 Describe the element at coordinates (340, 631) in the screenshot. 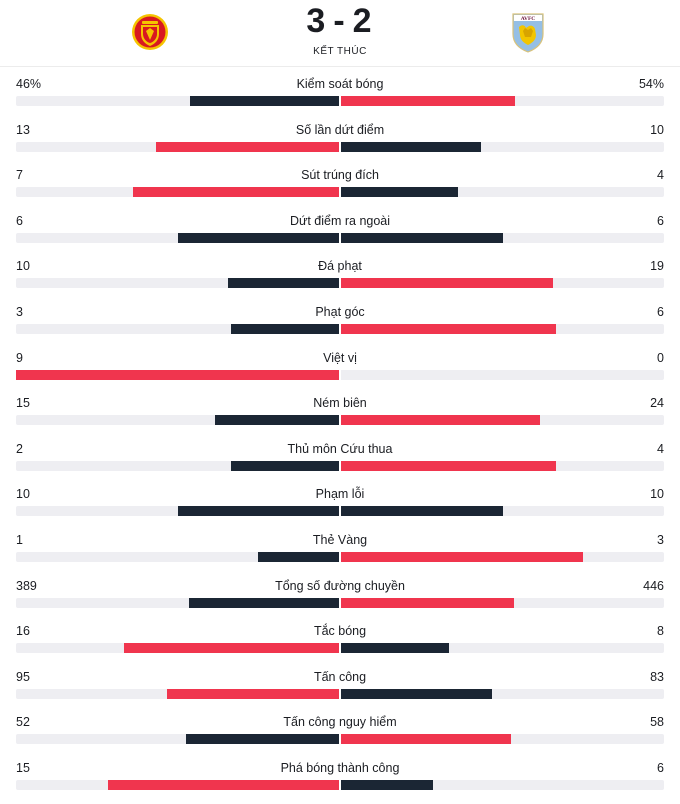

I see `stat-name: Tắc bóng` at that location.